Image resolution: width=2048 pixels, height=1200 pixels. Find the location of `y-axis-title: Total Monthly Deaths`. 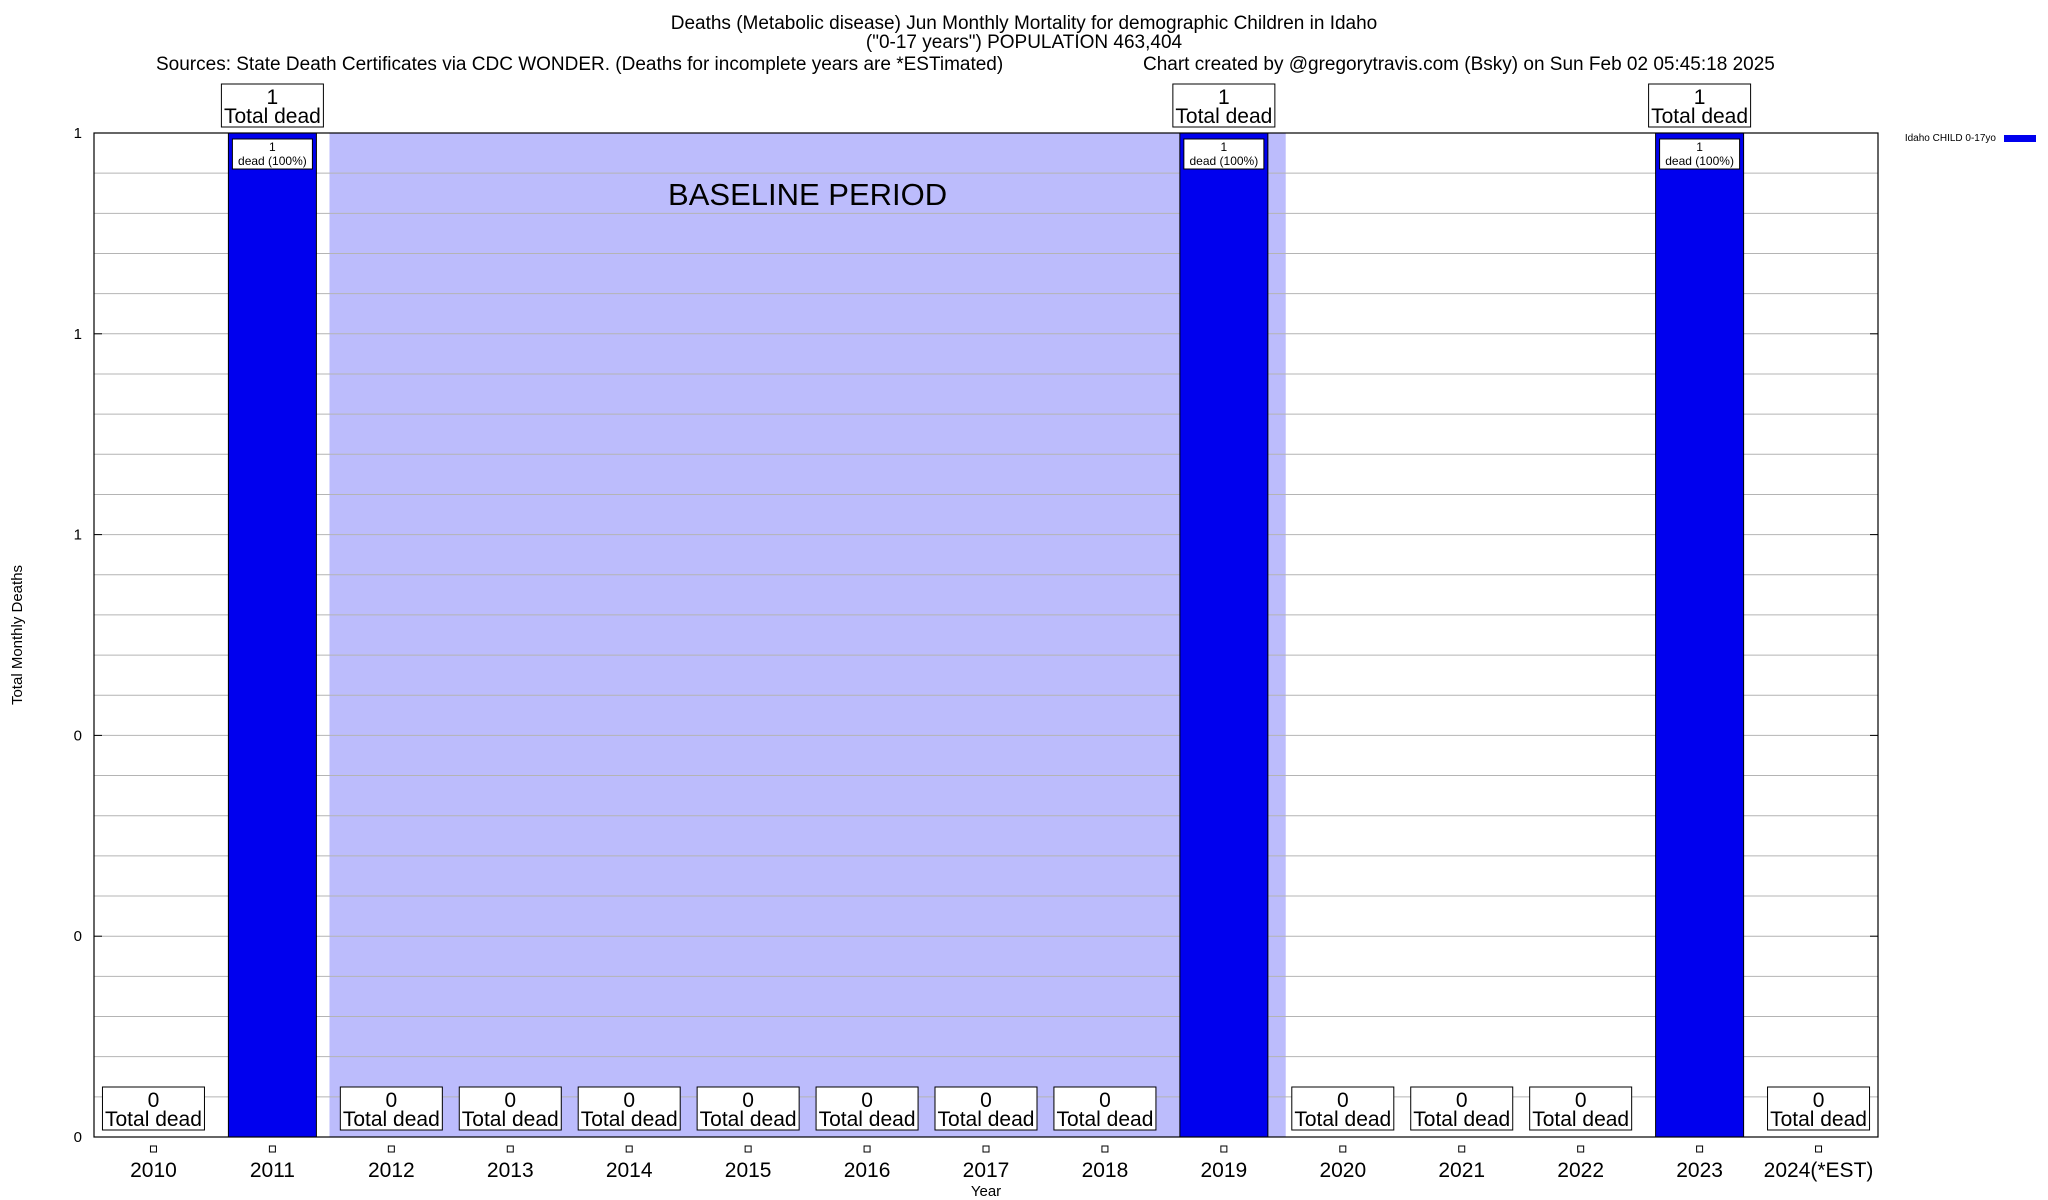

y-axis-title: Total Monthly Deaths is located at coordinates (17, 635).